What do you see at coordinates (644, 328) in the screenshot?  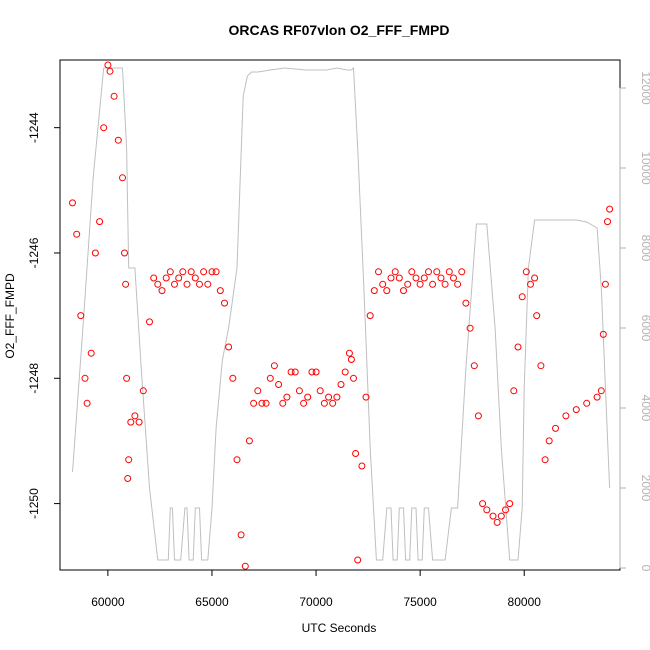 I see `right-y-tick-label: 6000` at bounding box center [644, 328].